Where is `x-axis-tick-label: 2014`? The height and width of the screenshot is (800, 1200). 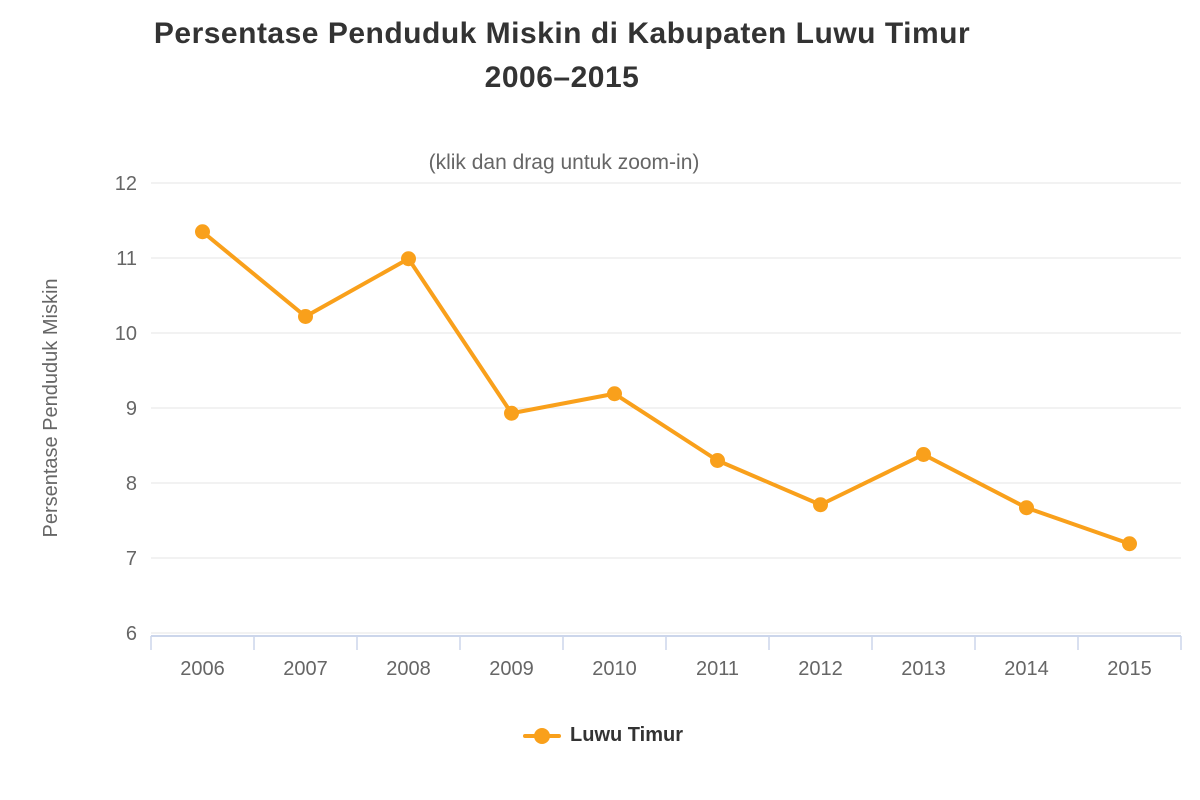
x-axis-tick-label: 2014 is located at coordinates (1026, 669).